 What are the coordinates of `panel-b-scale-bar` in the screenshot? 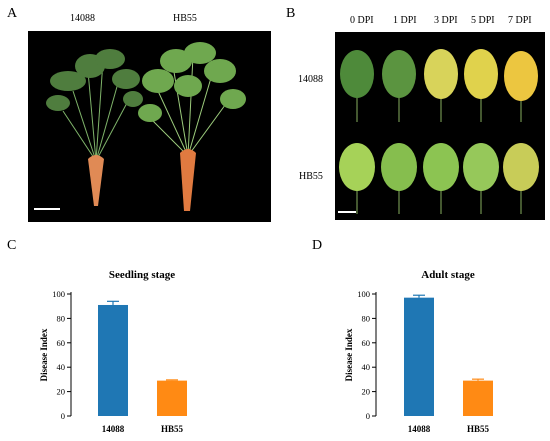 It's located at (347, 212).